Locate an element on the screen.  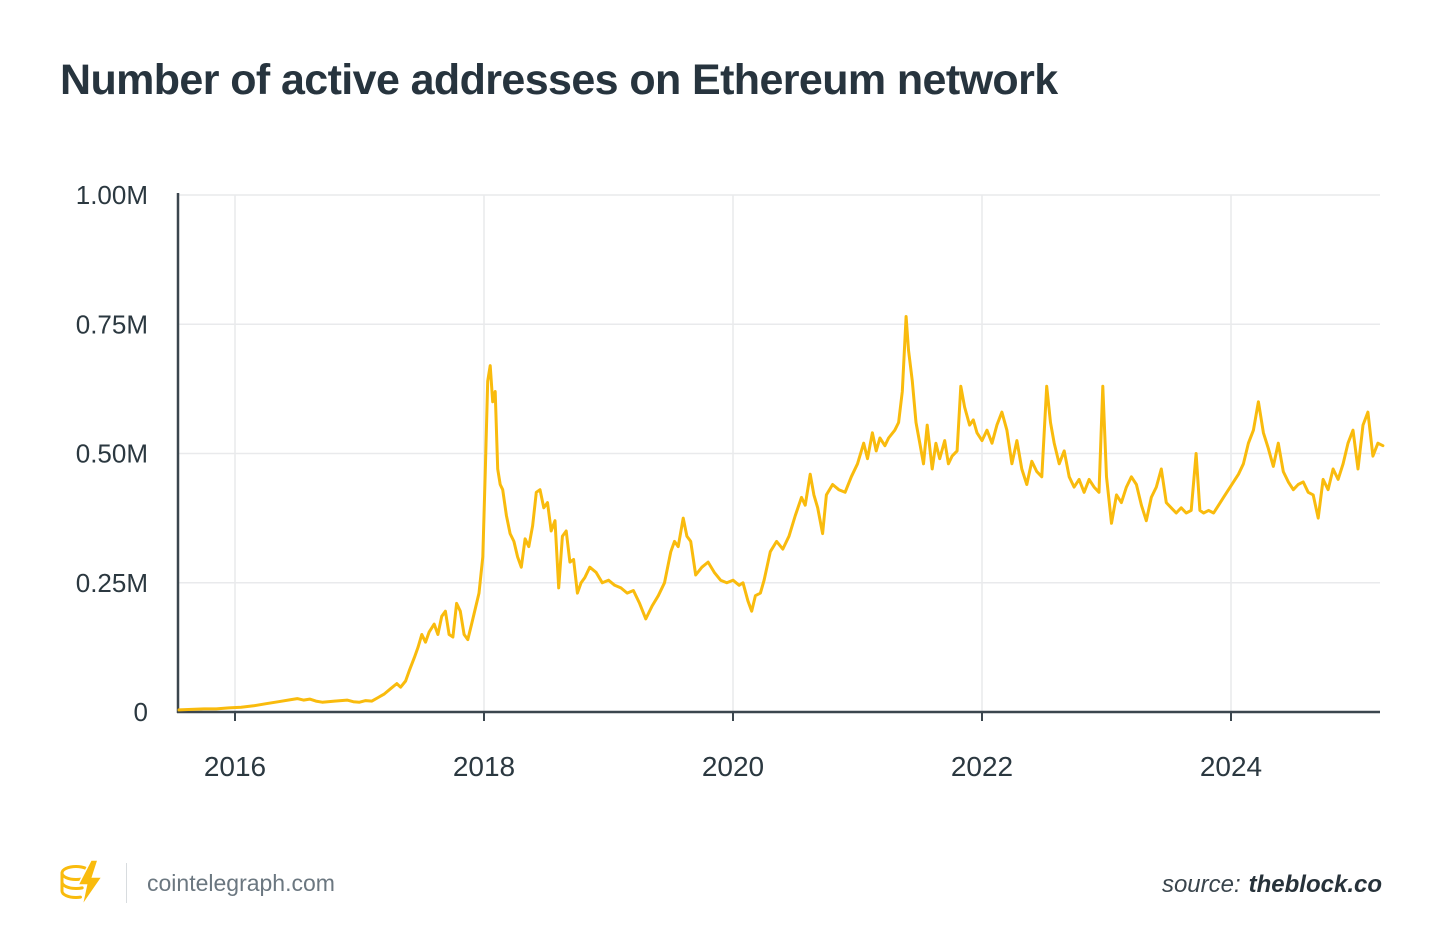
y-axis-tick-label: 0 is located at coordinates (141, 712).